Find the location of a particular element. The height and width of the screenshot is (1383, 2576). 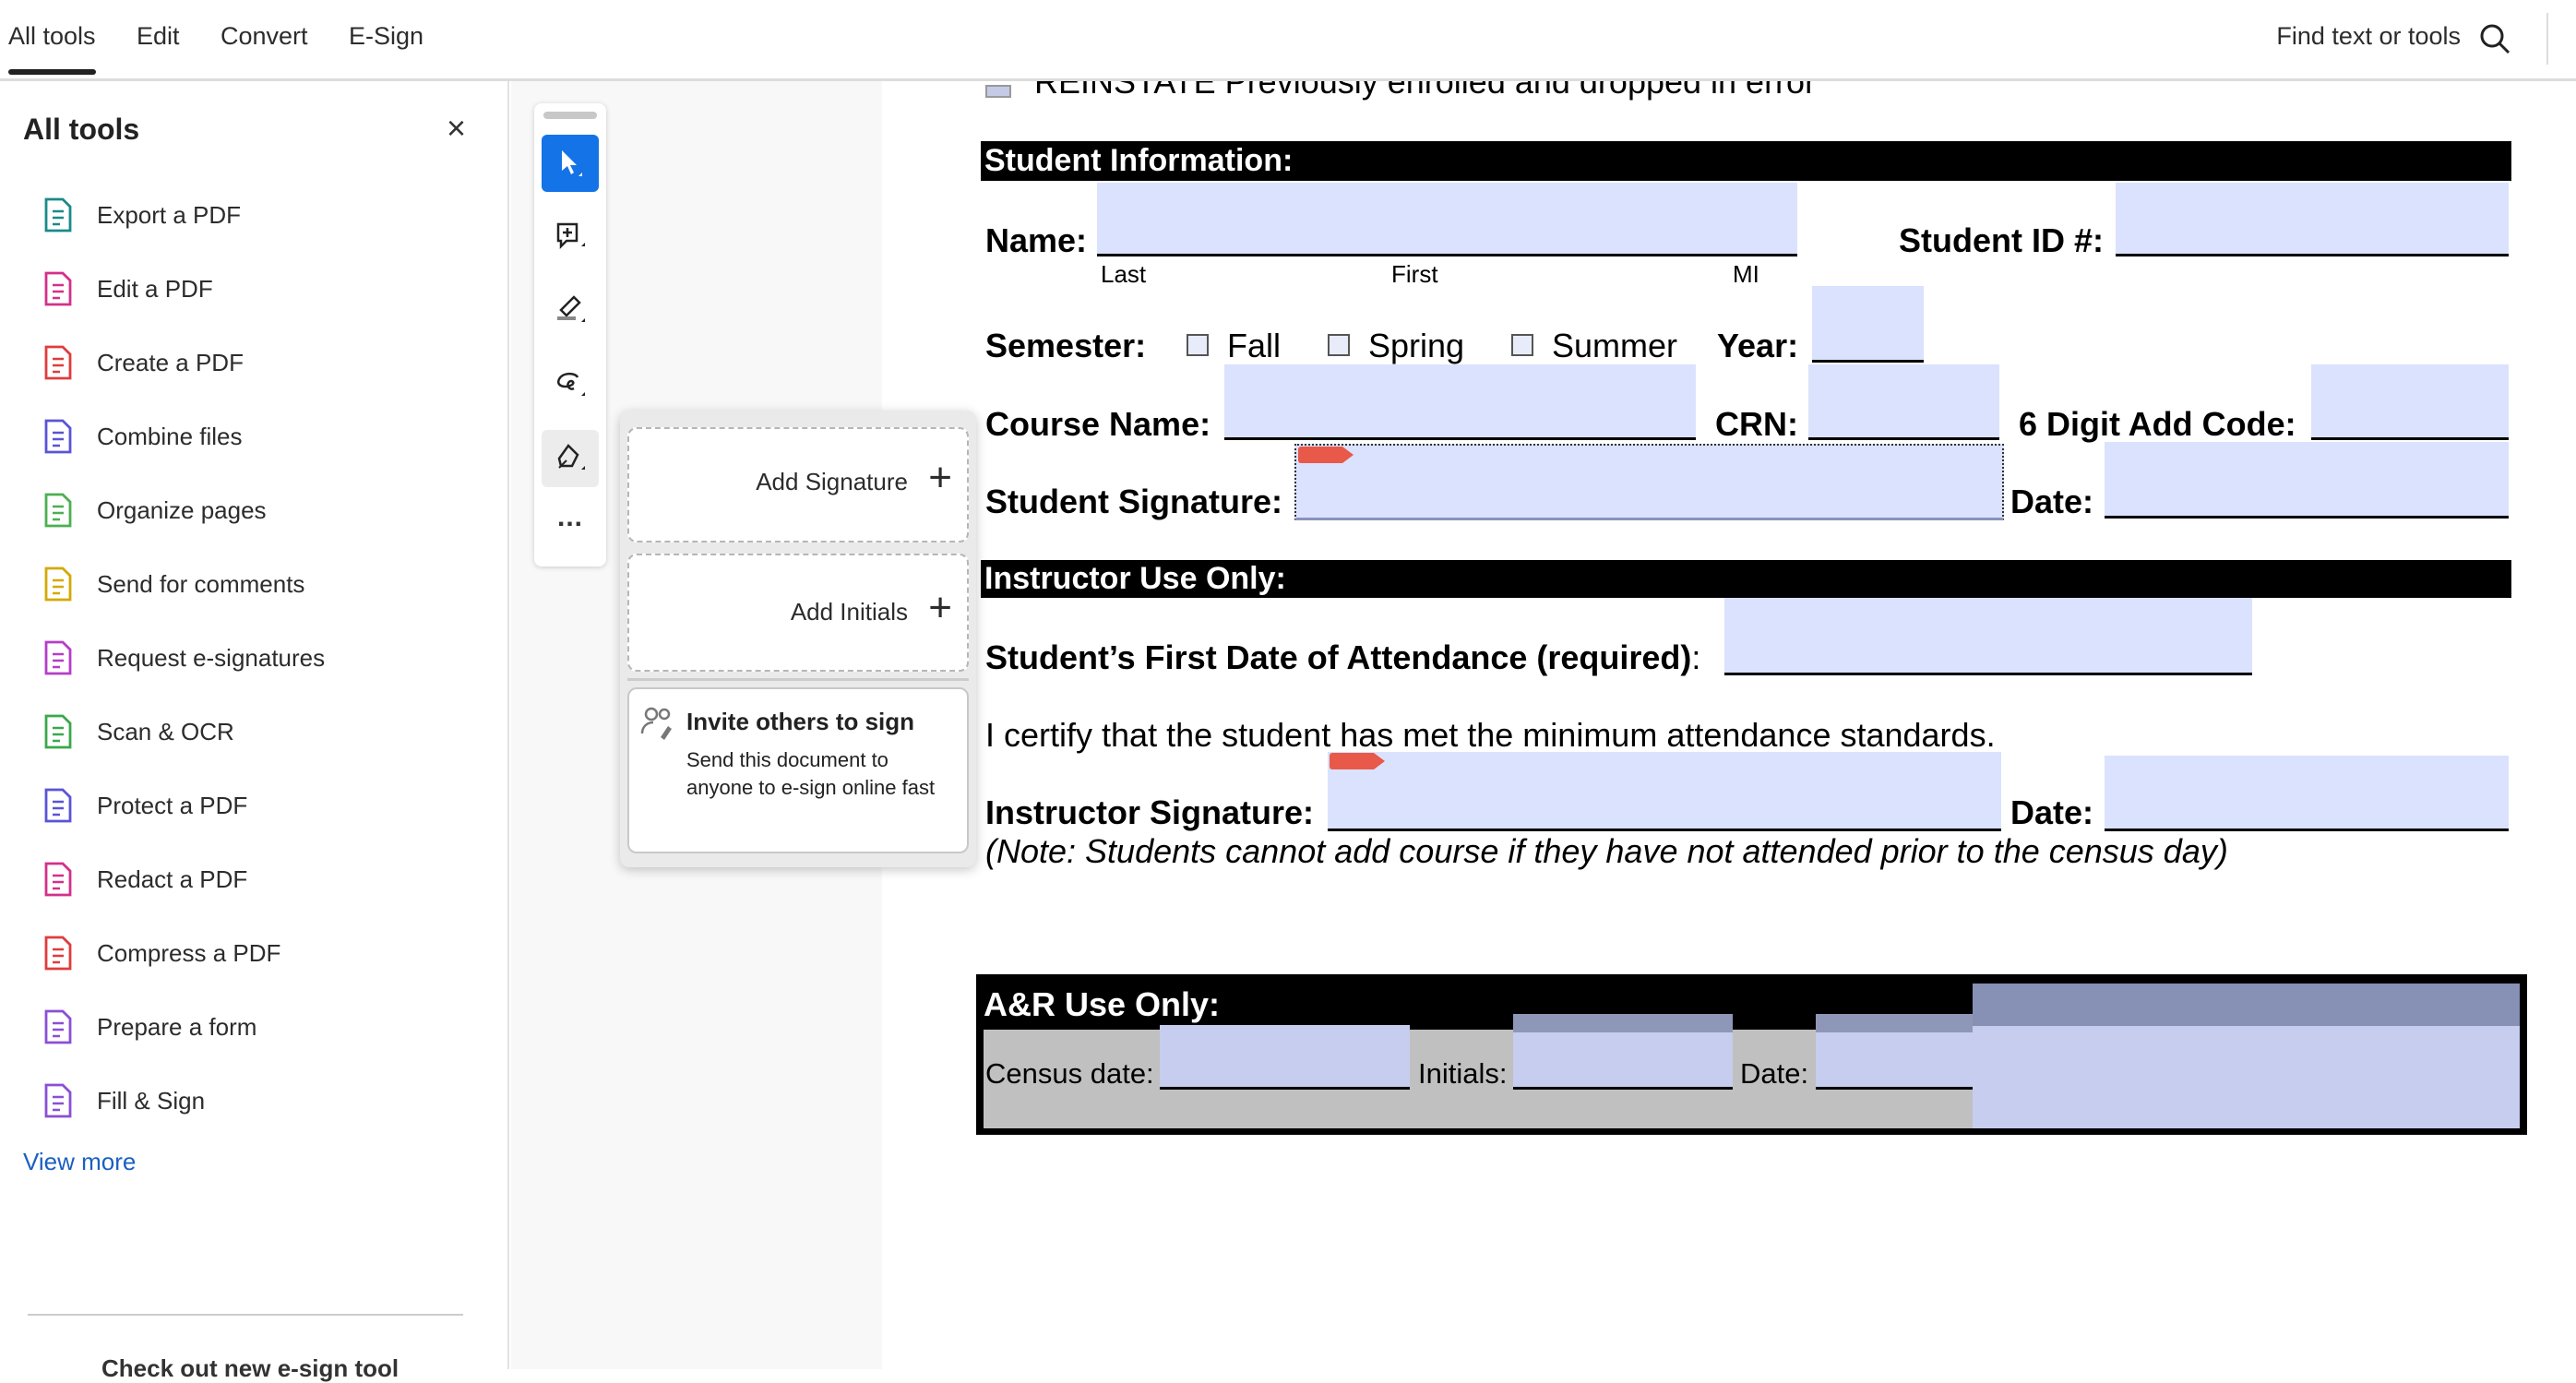

select-tool-button is located at coordinates (570, 163).